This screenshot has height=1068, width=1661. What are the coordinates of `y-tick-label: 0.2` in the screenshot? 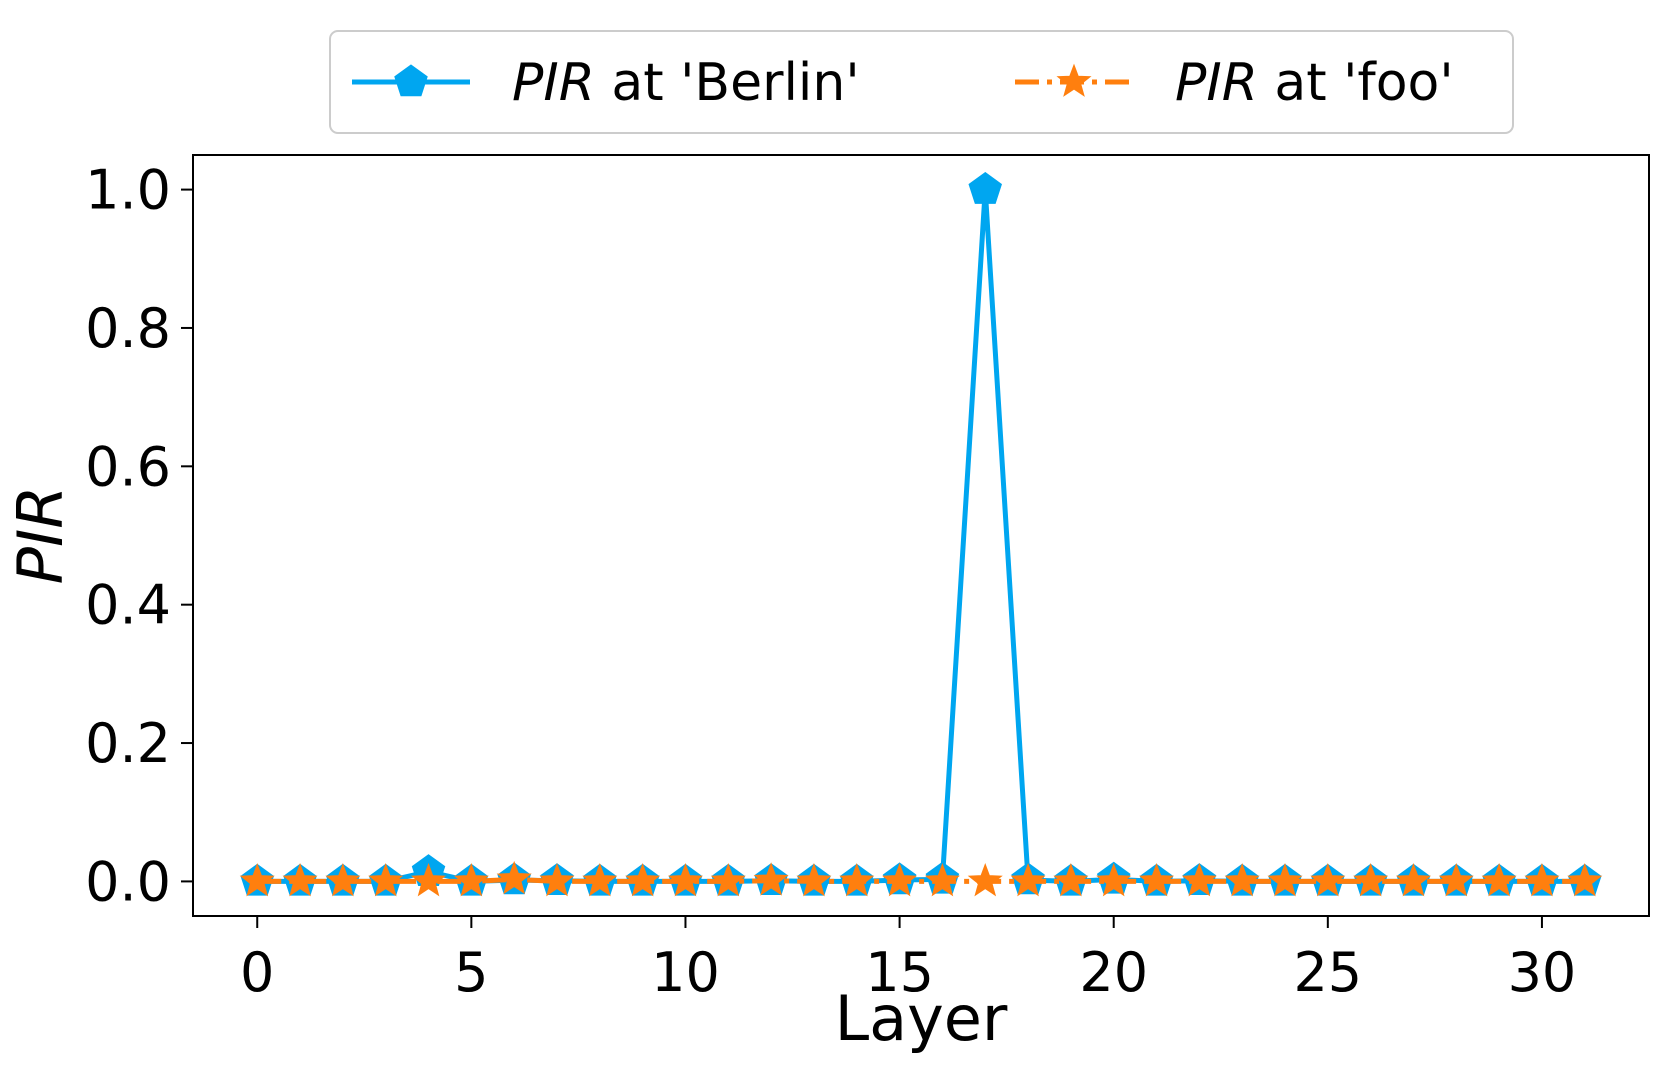 It's located at (128, 743).